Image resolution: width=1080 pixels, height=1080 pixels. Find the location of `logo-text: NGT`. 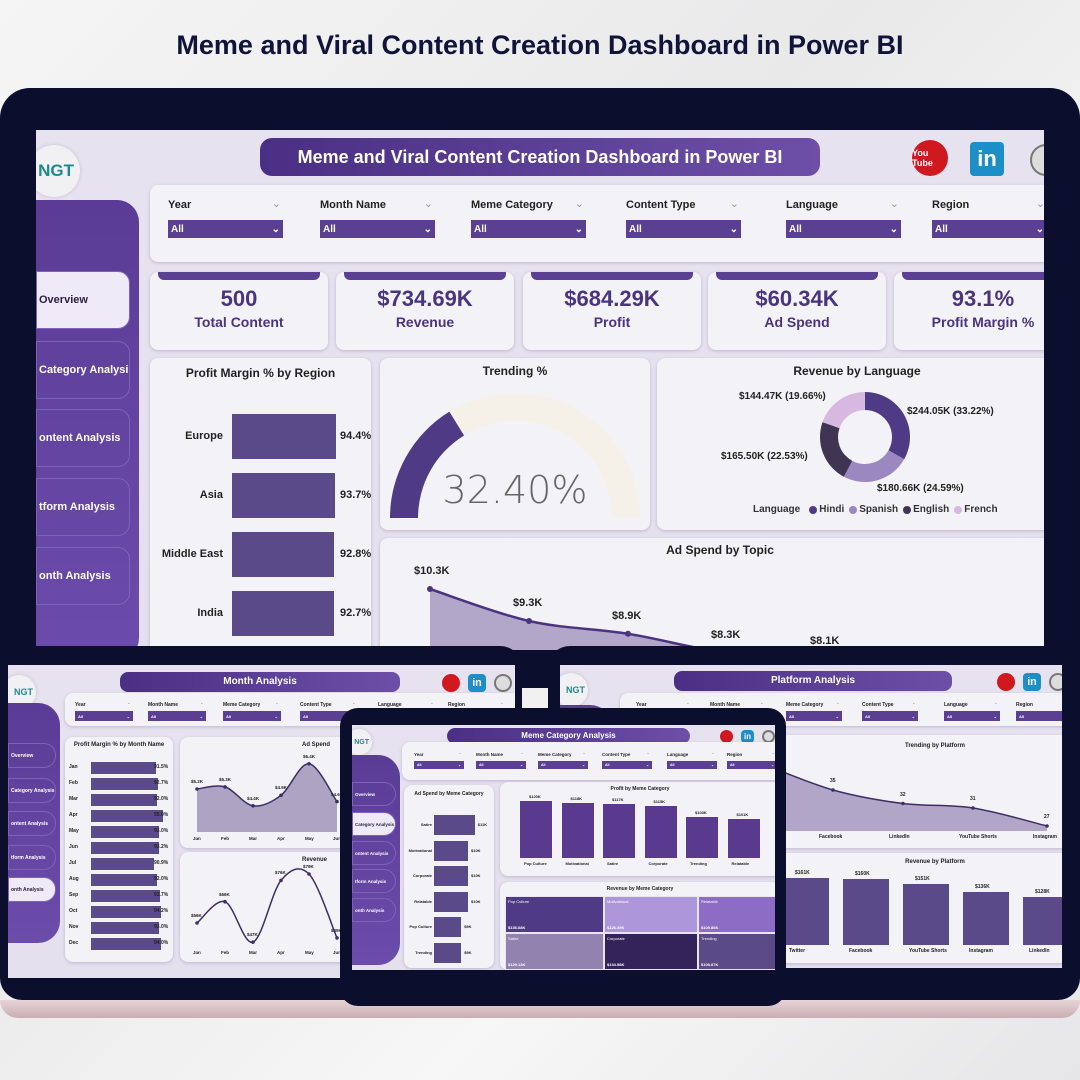

logo-text: NGT is located at coordinates (56, 170).